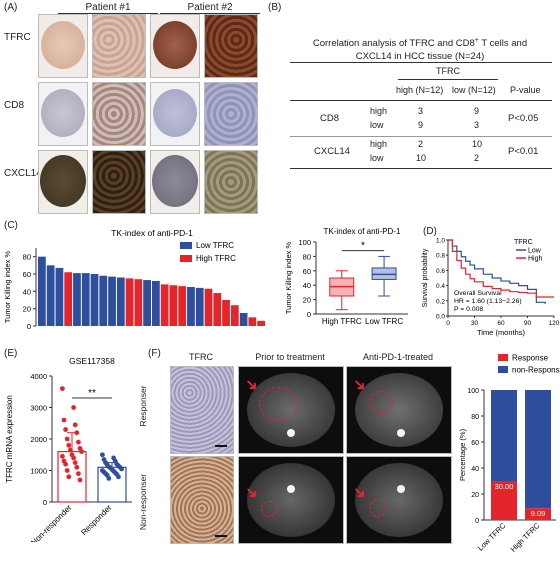  I want to click on km-curve-high, so click(501, 268).